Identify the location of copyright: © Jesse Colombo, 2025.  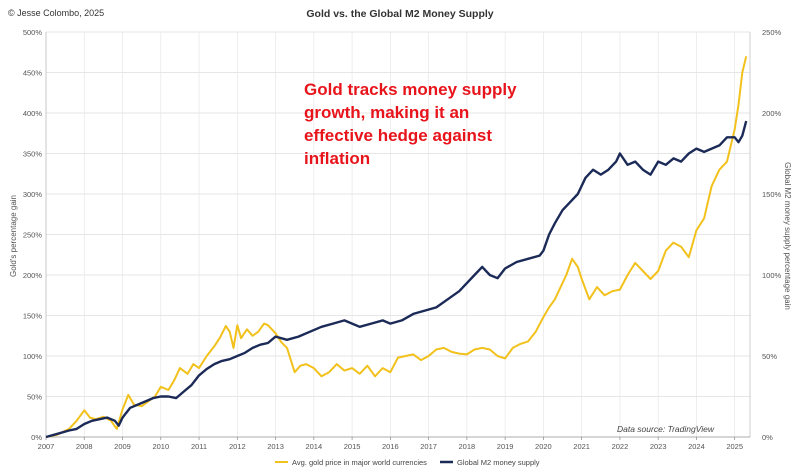
(56, 13).